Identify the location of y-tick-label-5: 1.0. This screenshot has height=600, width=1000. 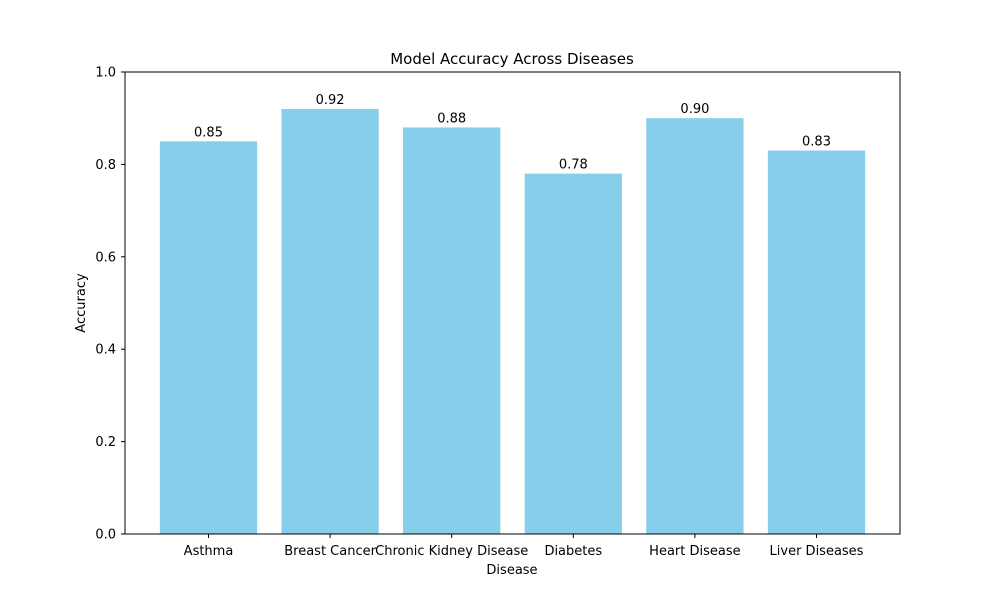
(105, 73).